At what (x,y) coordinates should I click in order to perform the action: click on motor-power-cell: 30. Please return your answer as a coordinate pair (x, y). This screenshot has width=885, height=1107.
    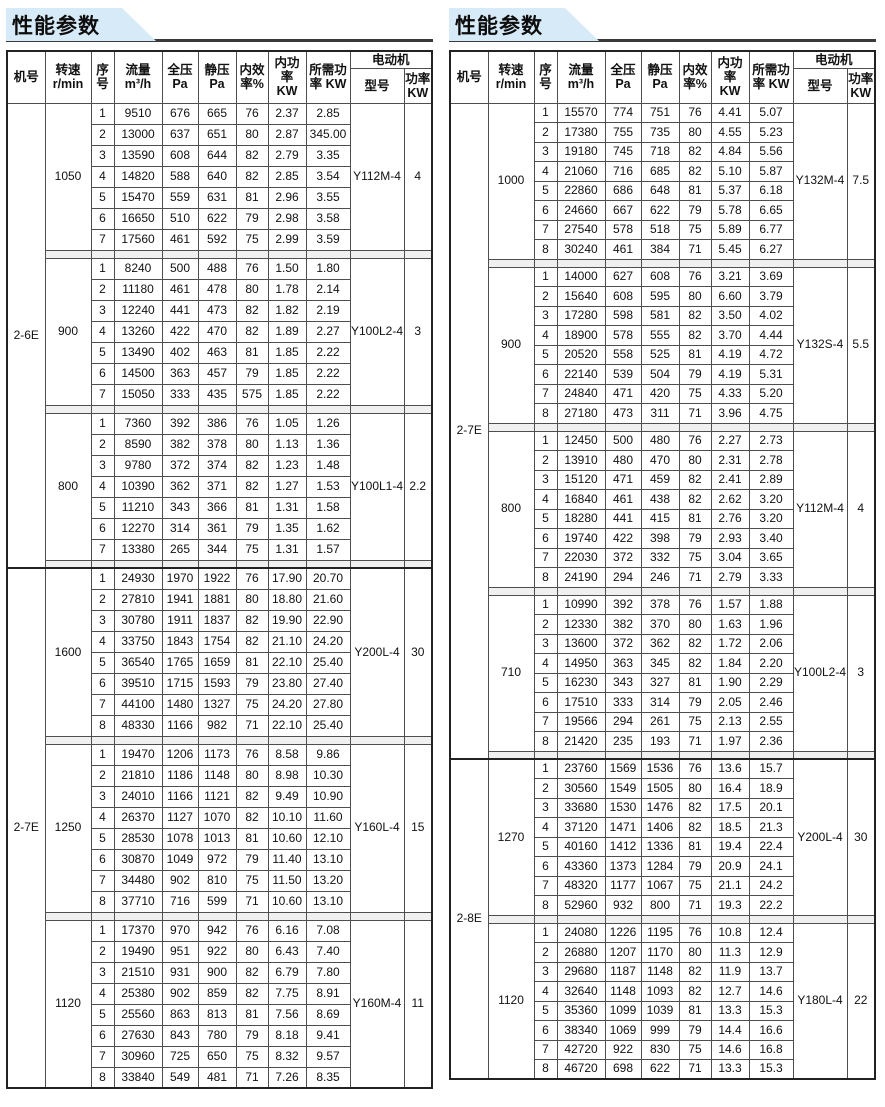
    Looking at the image, I should click on (418, 652).